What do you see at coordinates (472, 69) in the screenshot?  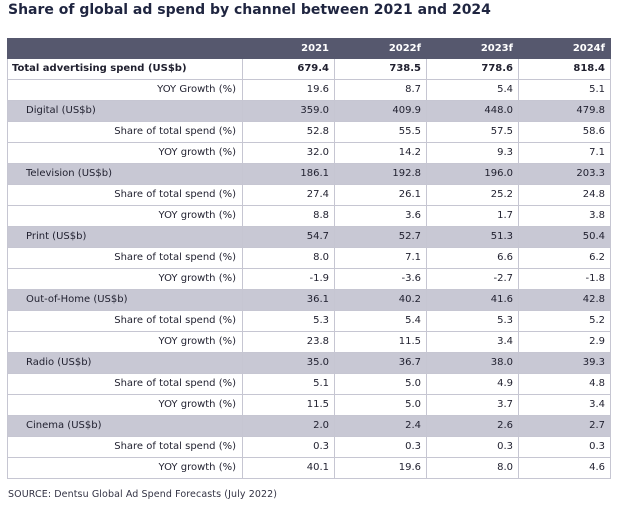 I see `table-cell: 778.6` at bounding box center [472, 69].